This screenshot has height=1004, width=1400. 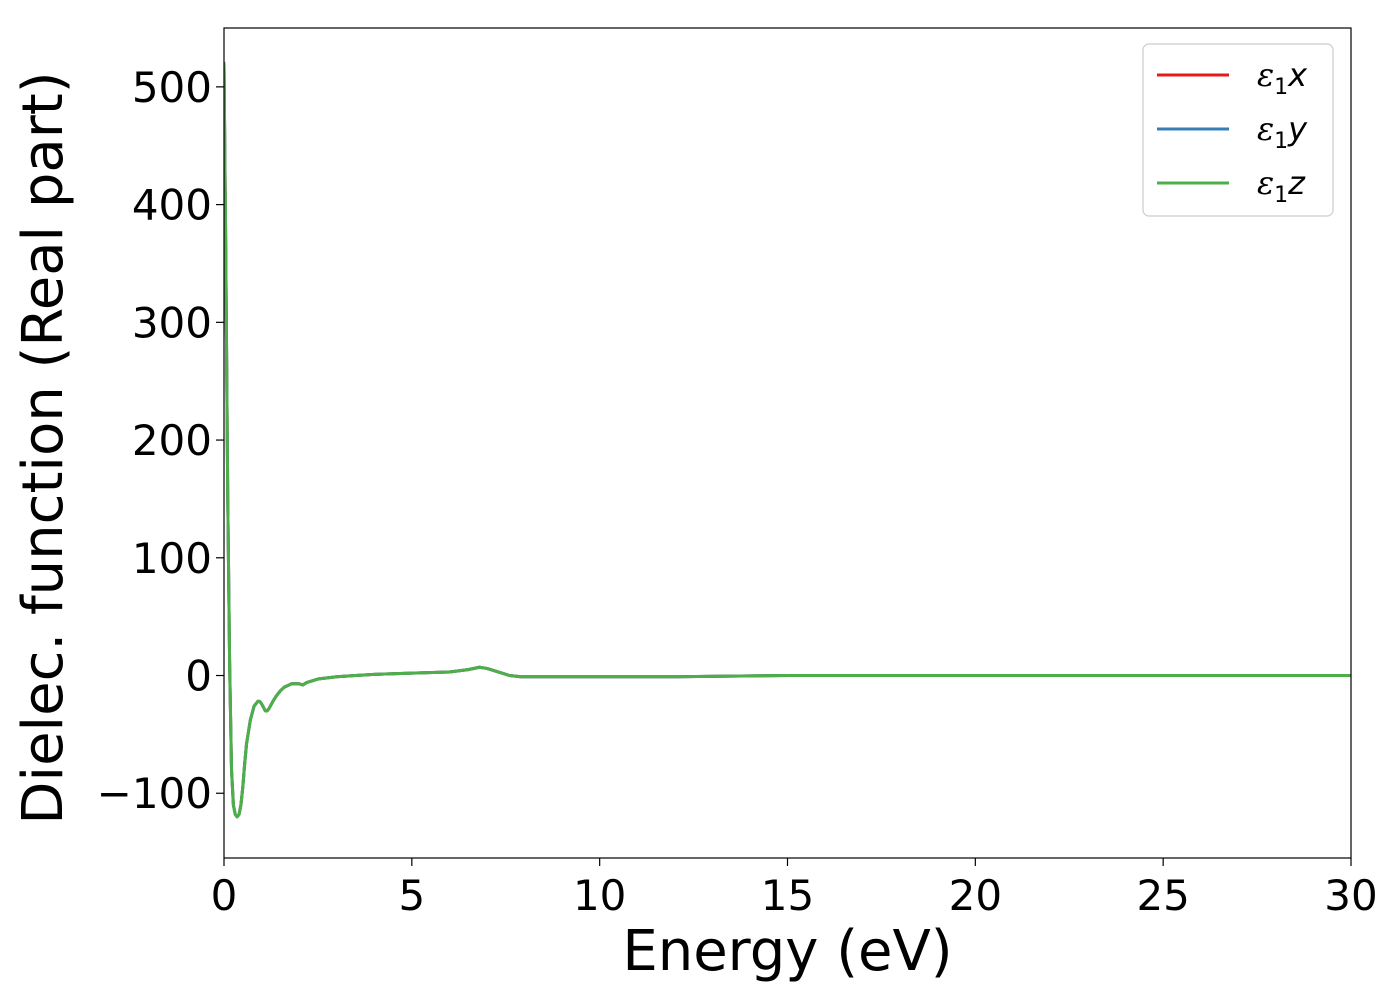 I want to click on x-tick-label: 0, so click(x=224, y=895).